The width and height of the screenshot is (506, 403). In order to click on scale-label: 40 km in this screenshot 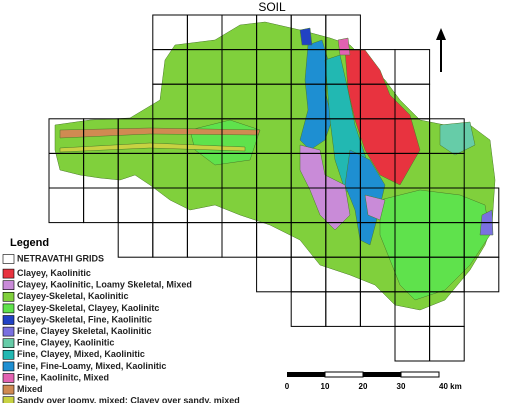, I will do `click(450, 386)`.